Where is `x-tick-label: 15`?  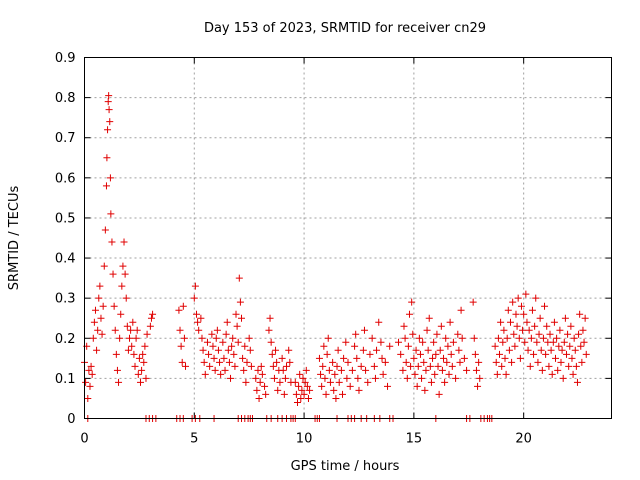
x-tick-label: 15 is located at coordinates (414, 439).